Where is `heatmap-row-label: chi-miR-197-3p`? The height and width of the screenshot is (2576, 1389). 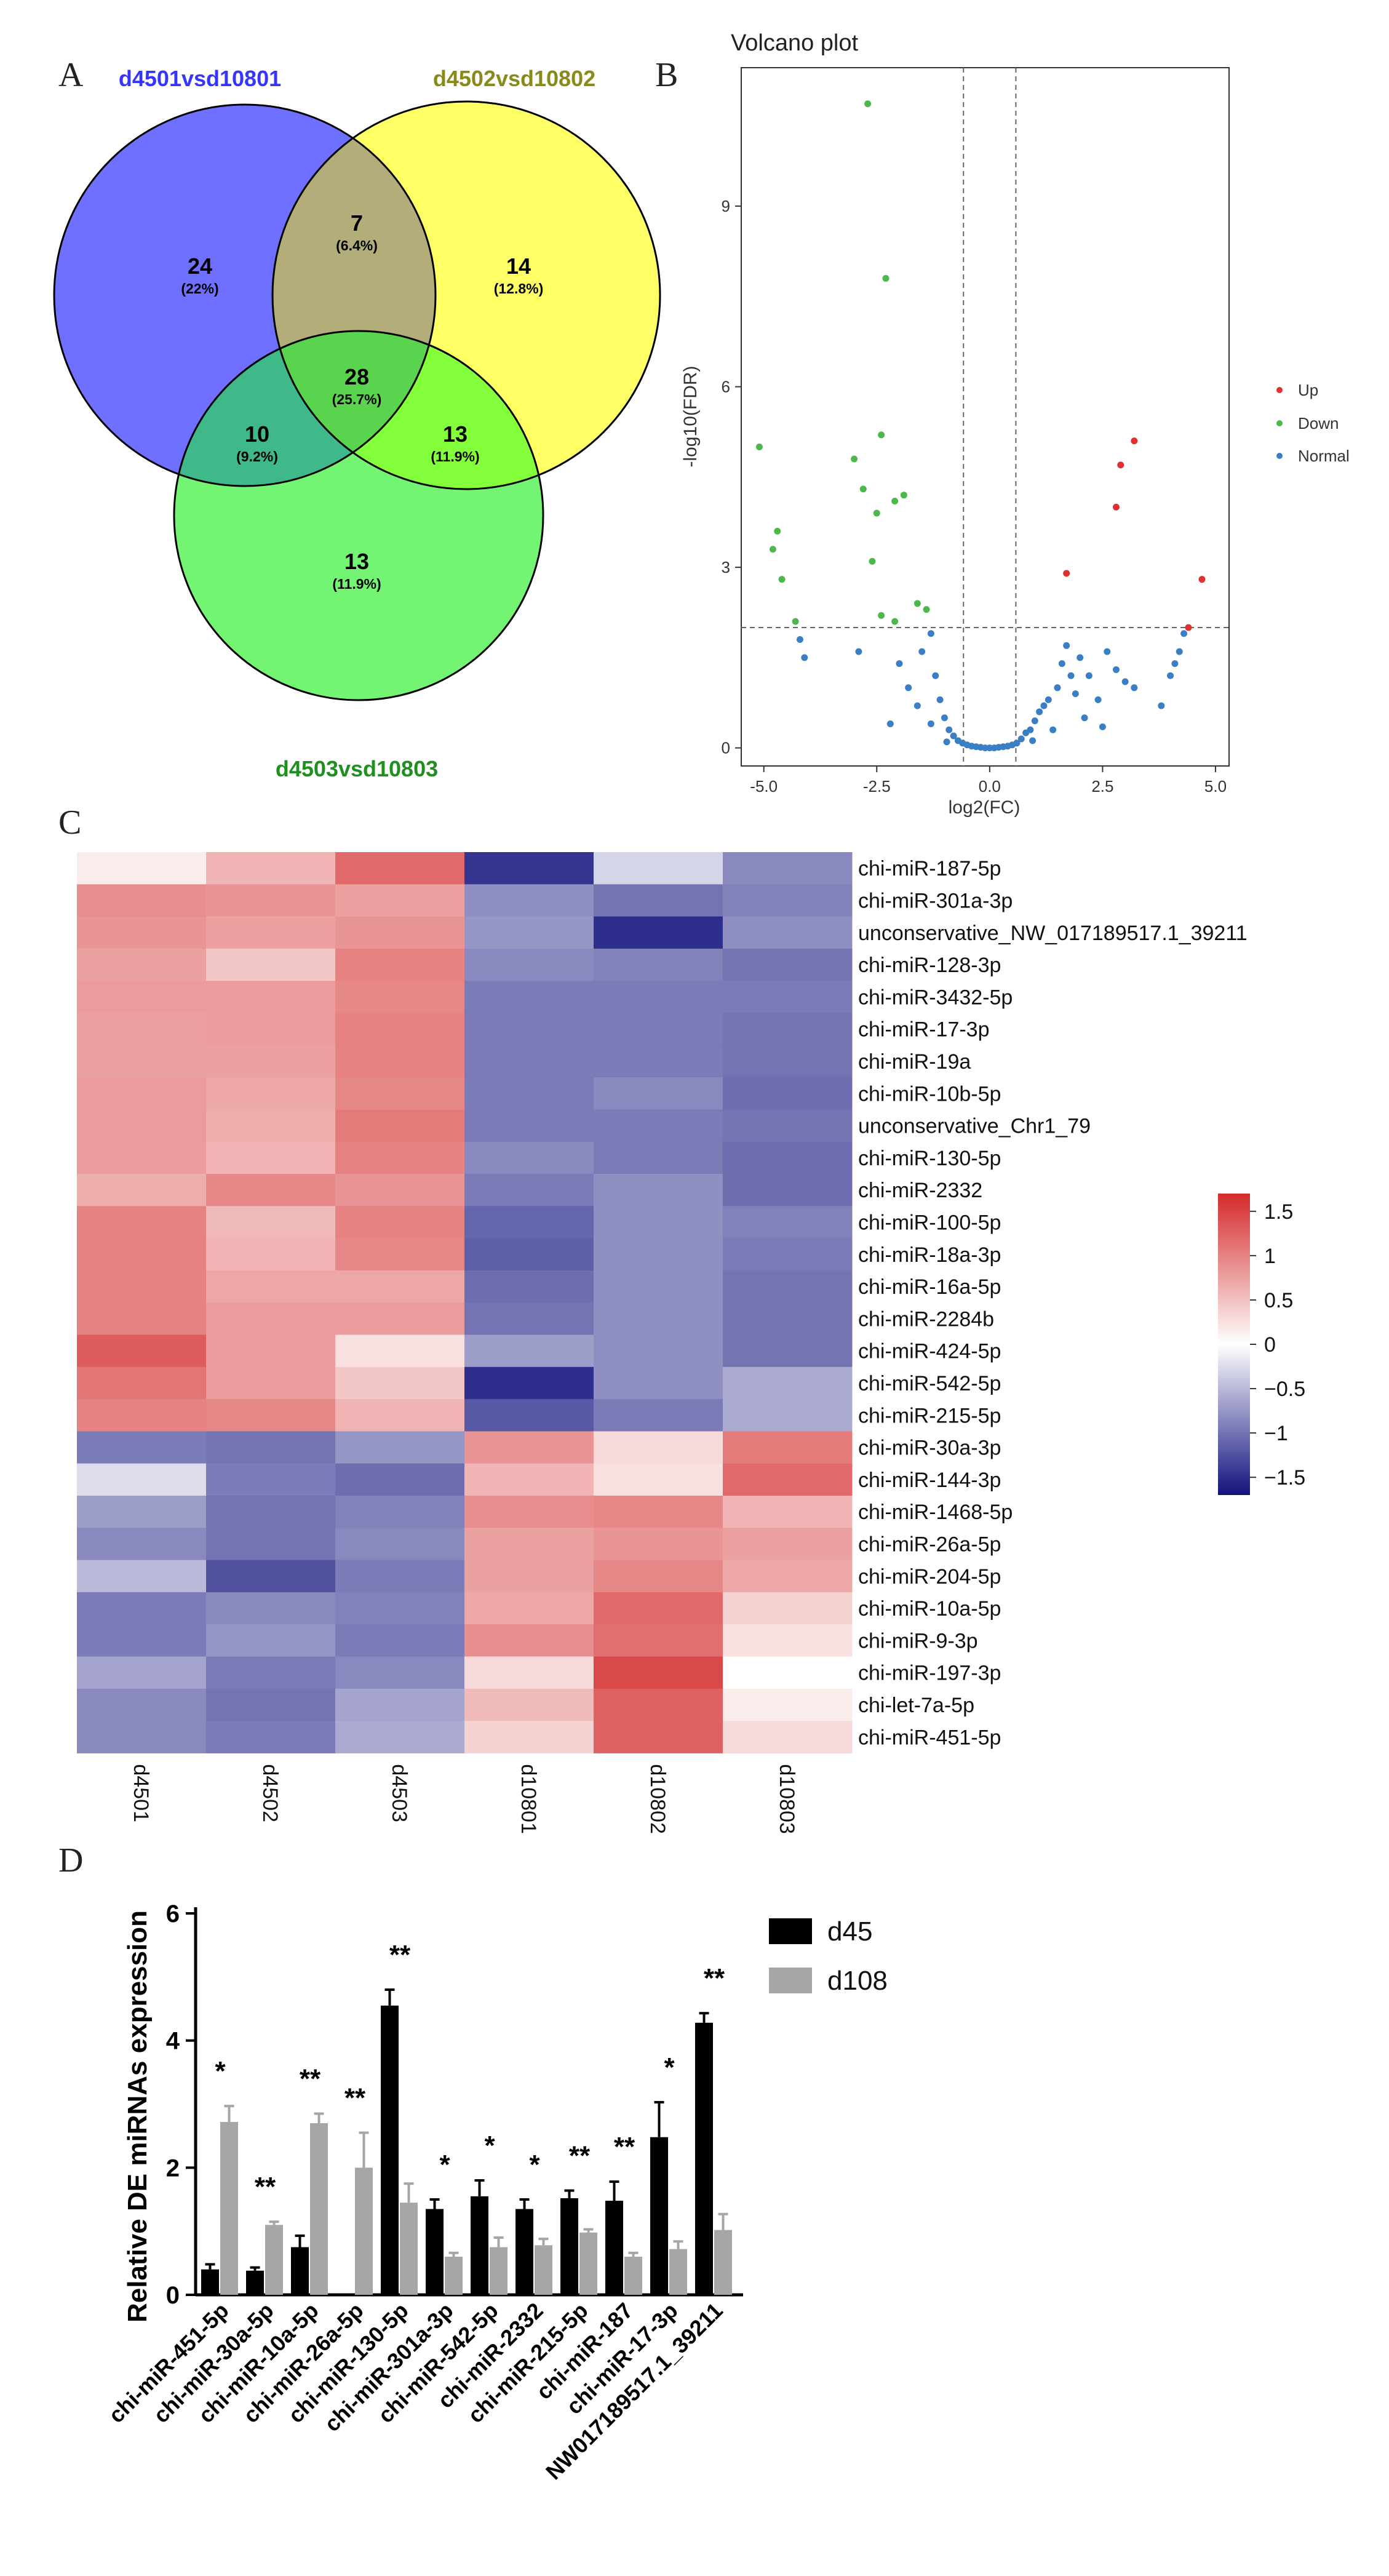
heatmap-row-label: chi-miR-197-3p is located at coordinates (929, 1674).